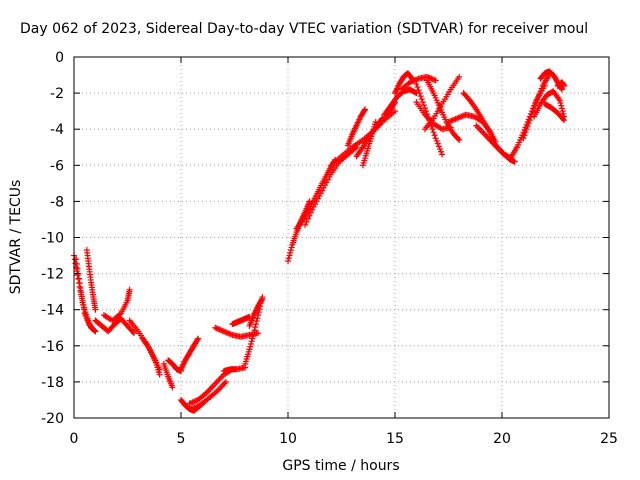  What do you see at coordinates (181, 439) in the screenshot?
I see `x-tick-label: 5` at bounding box center [181, 439].